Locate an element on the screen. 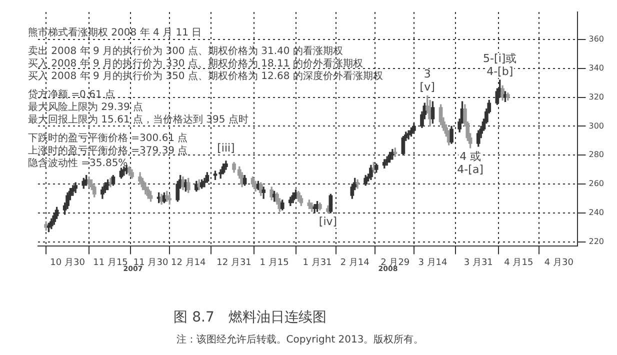  x-tick-label: 1 月31 is located at coordinates (317, 263).